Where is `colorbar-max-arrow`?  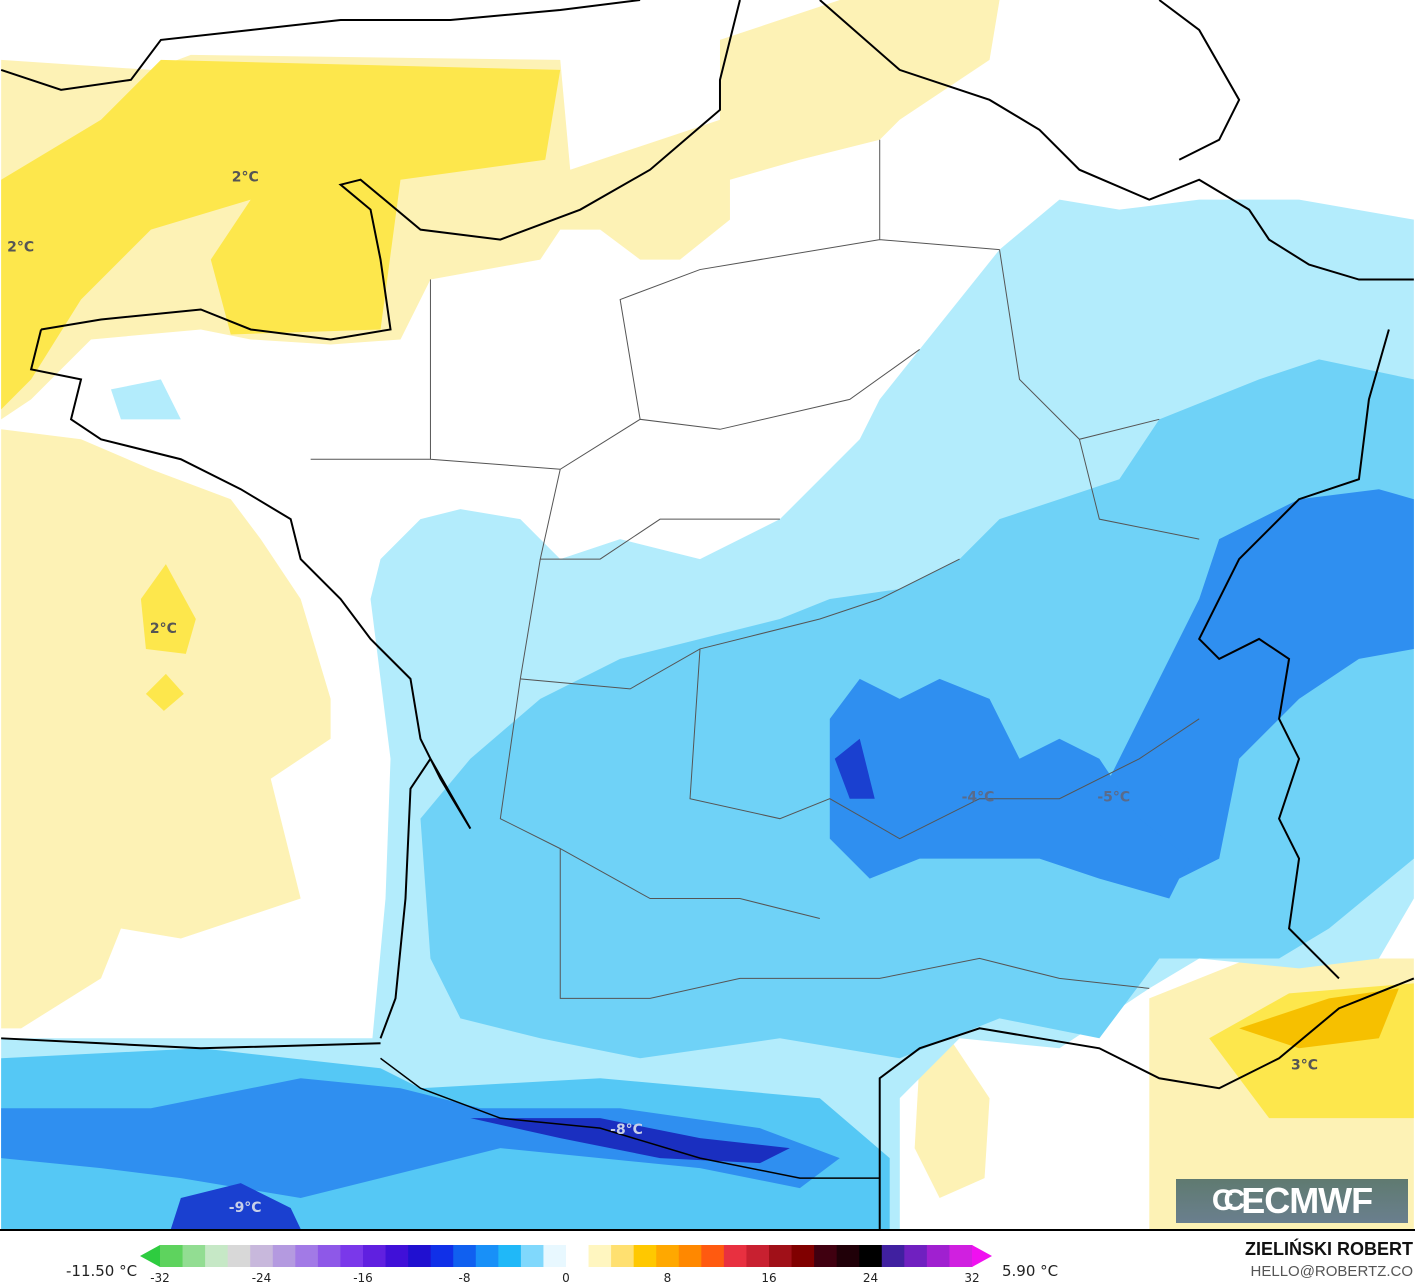 colorbar-max-arrow is located at coordinates (982, 1256).